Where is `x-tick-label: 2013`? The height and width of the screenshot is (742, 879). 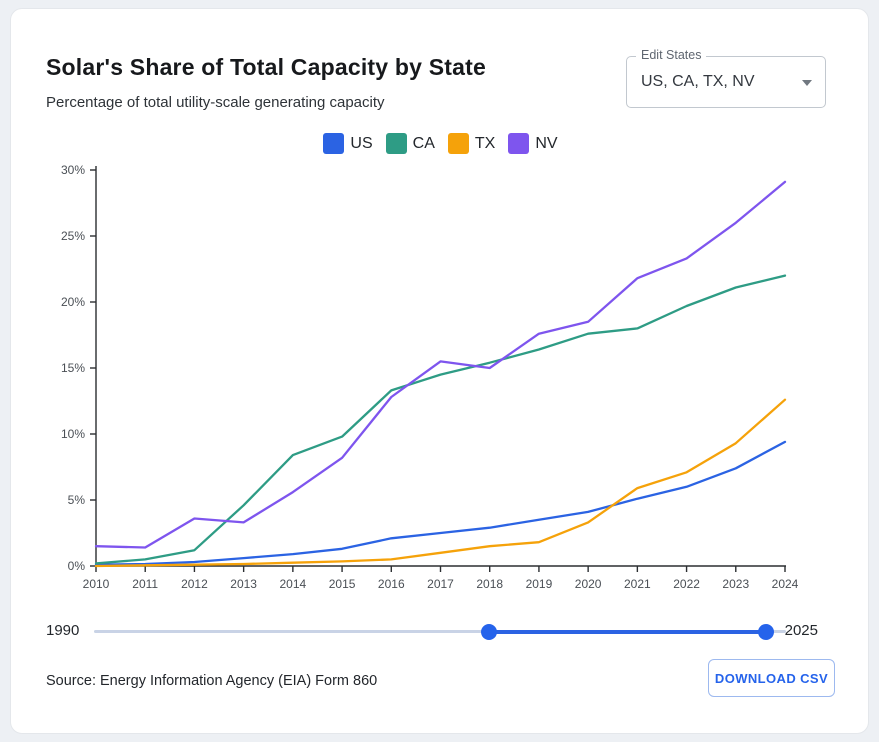
x-tick-label: 2013 is located at coordinates (243, 584).